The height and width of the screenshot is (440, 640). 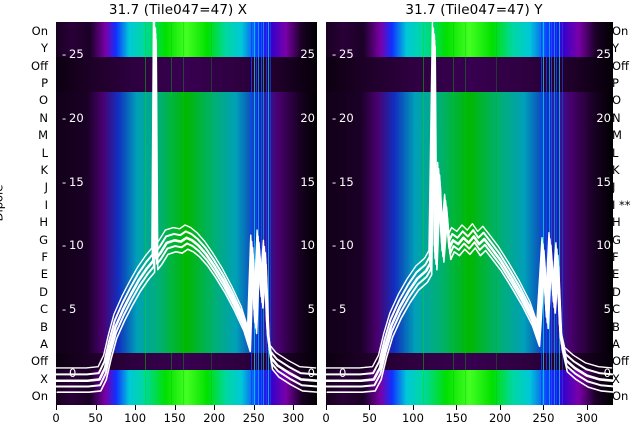 What do you see at coordinates (44, 326) in the screenshot?
I see `row-label-b: B` at bounding box center [44, 326].